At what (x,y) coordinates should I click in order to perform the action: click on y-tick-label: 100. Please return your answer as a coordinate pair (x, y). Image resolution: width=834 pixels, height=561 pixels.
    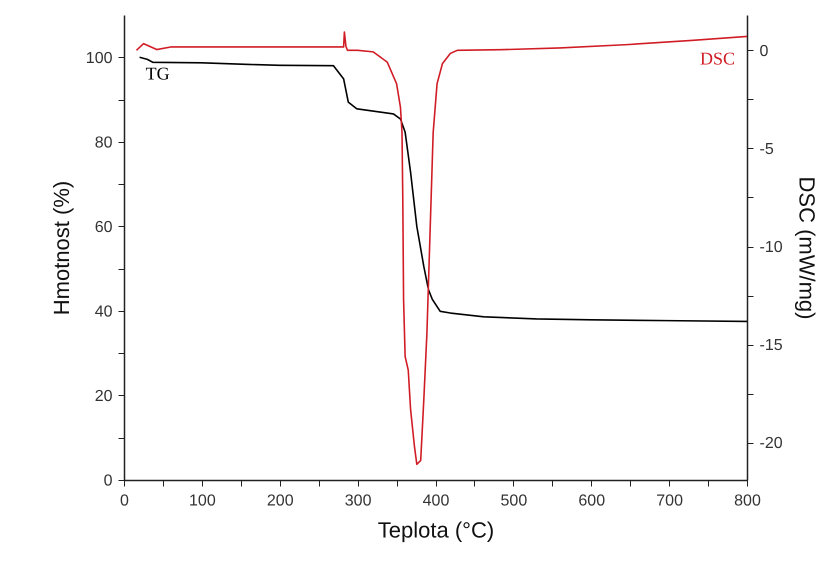
    Looking at the image, I should click on (99, 58).